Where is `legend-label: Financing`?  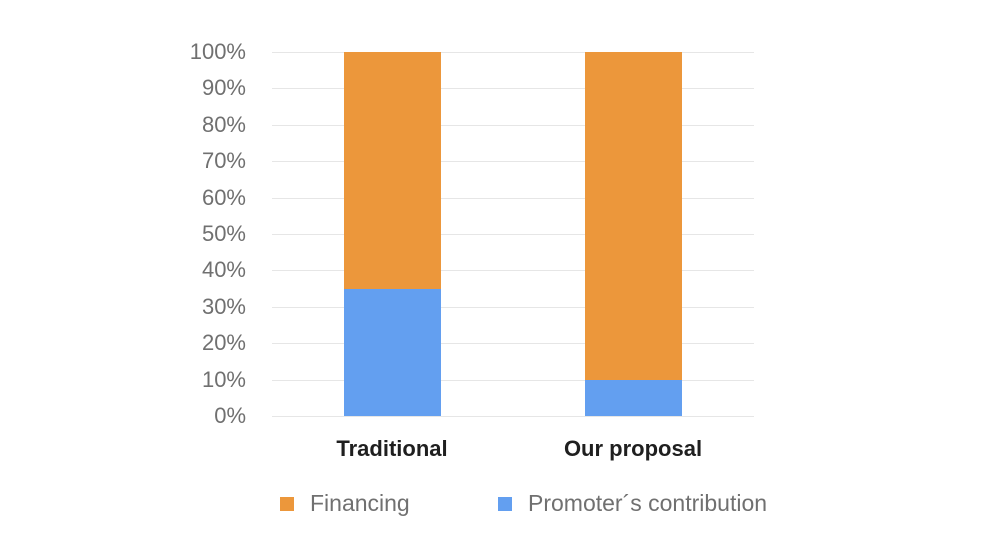
legend-label: Financing is located at coordinates (360, 503).